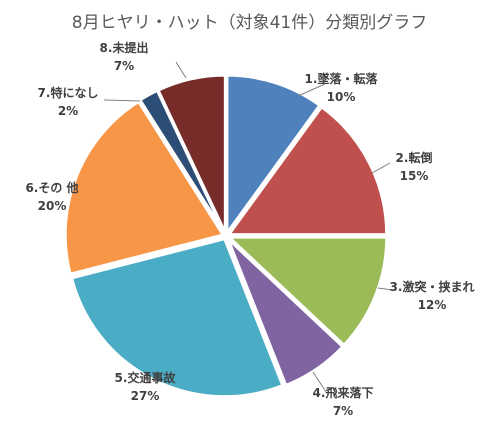 Image resolution: width=499 pixels, height=429 pixels. Describe the element at coordinates (124, 47) in the screenshot. I see `slice-label-8: 8.未提出` at that location.